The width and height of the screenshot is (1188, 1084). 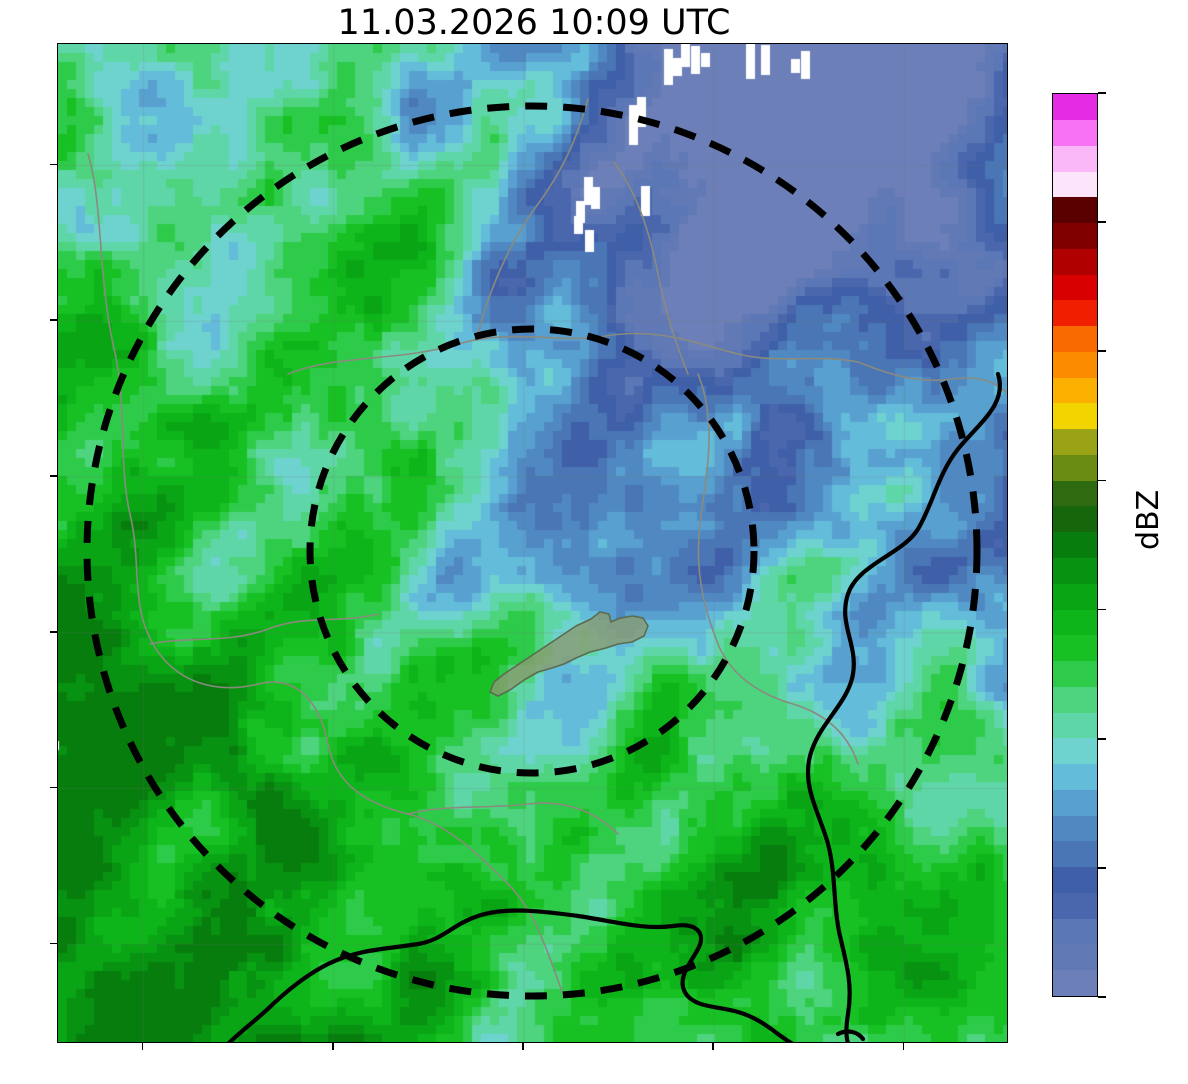 I want to click on page-title: 11.03.2026 10:09 UTC, so click(x=534, y=23).